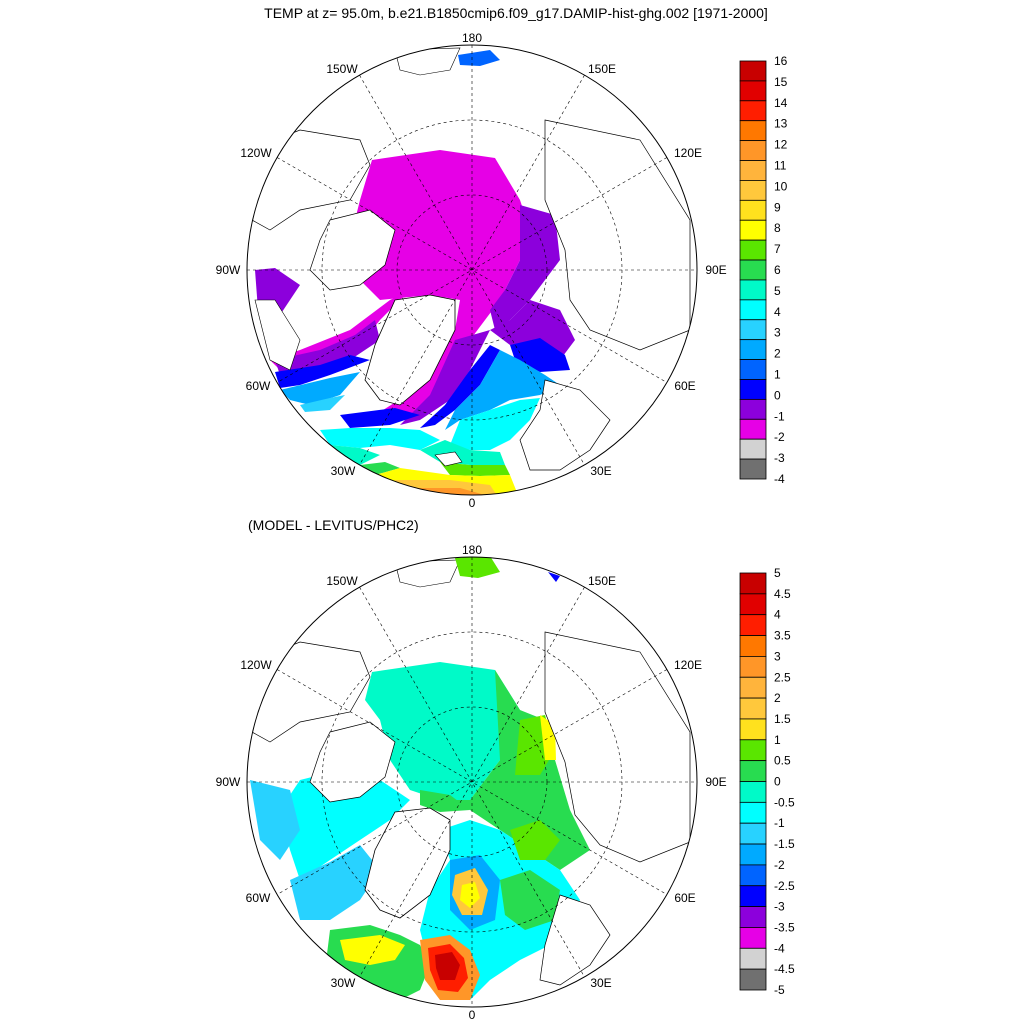 The width and height of the screenshot is (1024, 1024). Describe the element at coordinates (525, 267) in the screenshot. I see `region-eurasian-purple` at that location.